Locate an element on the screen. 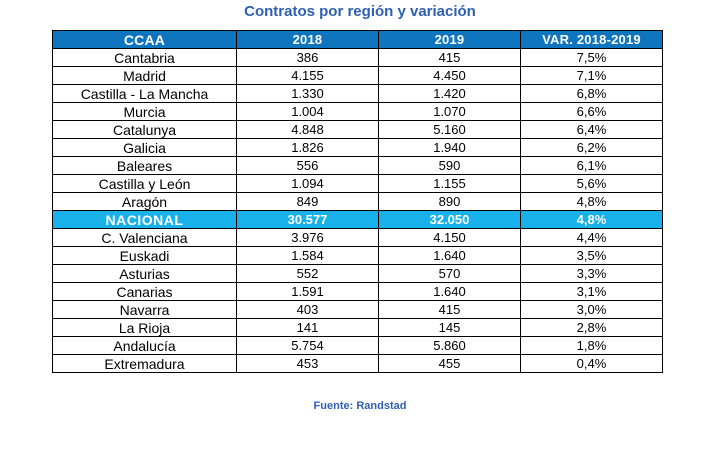 Image resolution: width=720 pixels, height=462 pixels. cell-region: C. Valenciana is located at coordinates (144, 237).